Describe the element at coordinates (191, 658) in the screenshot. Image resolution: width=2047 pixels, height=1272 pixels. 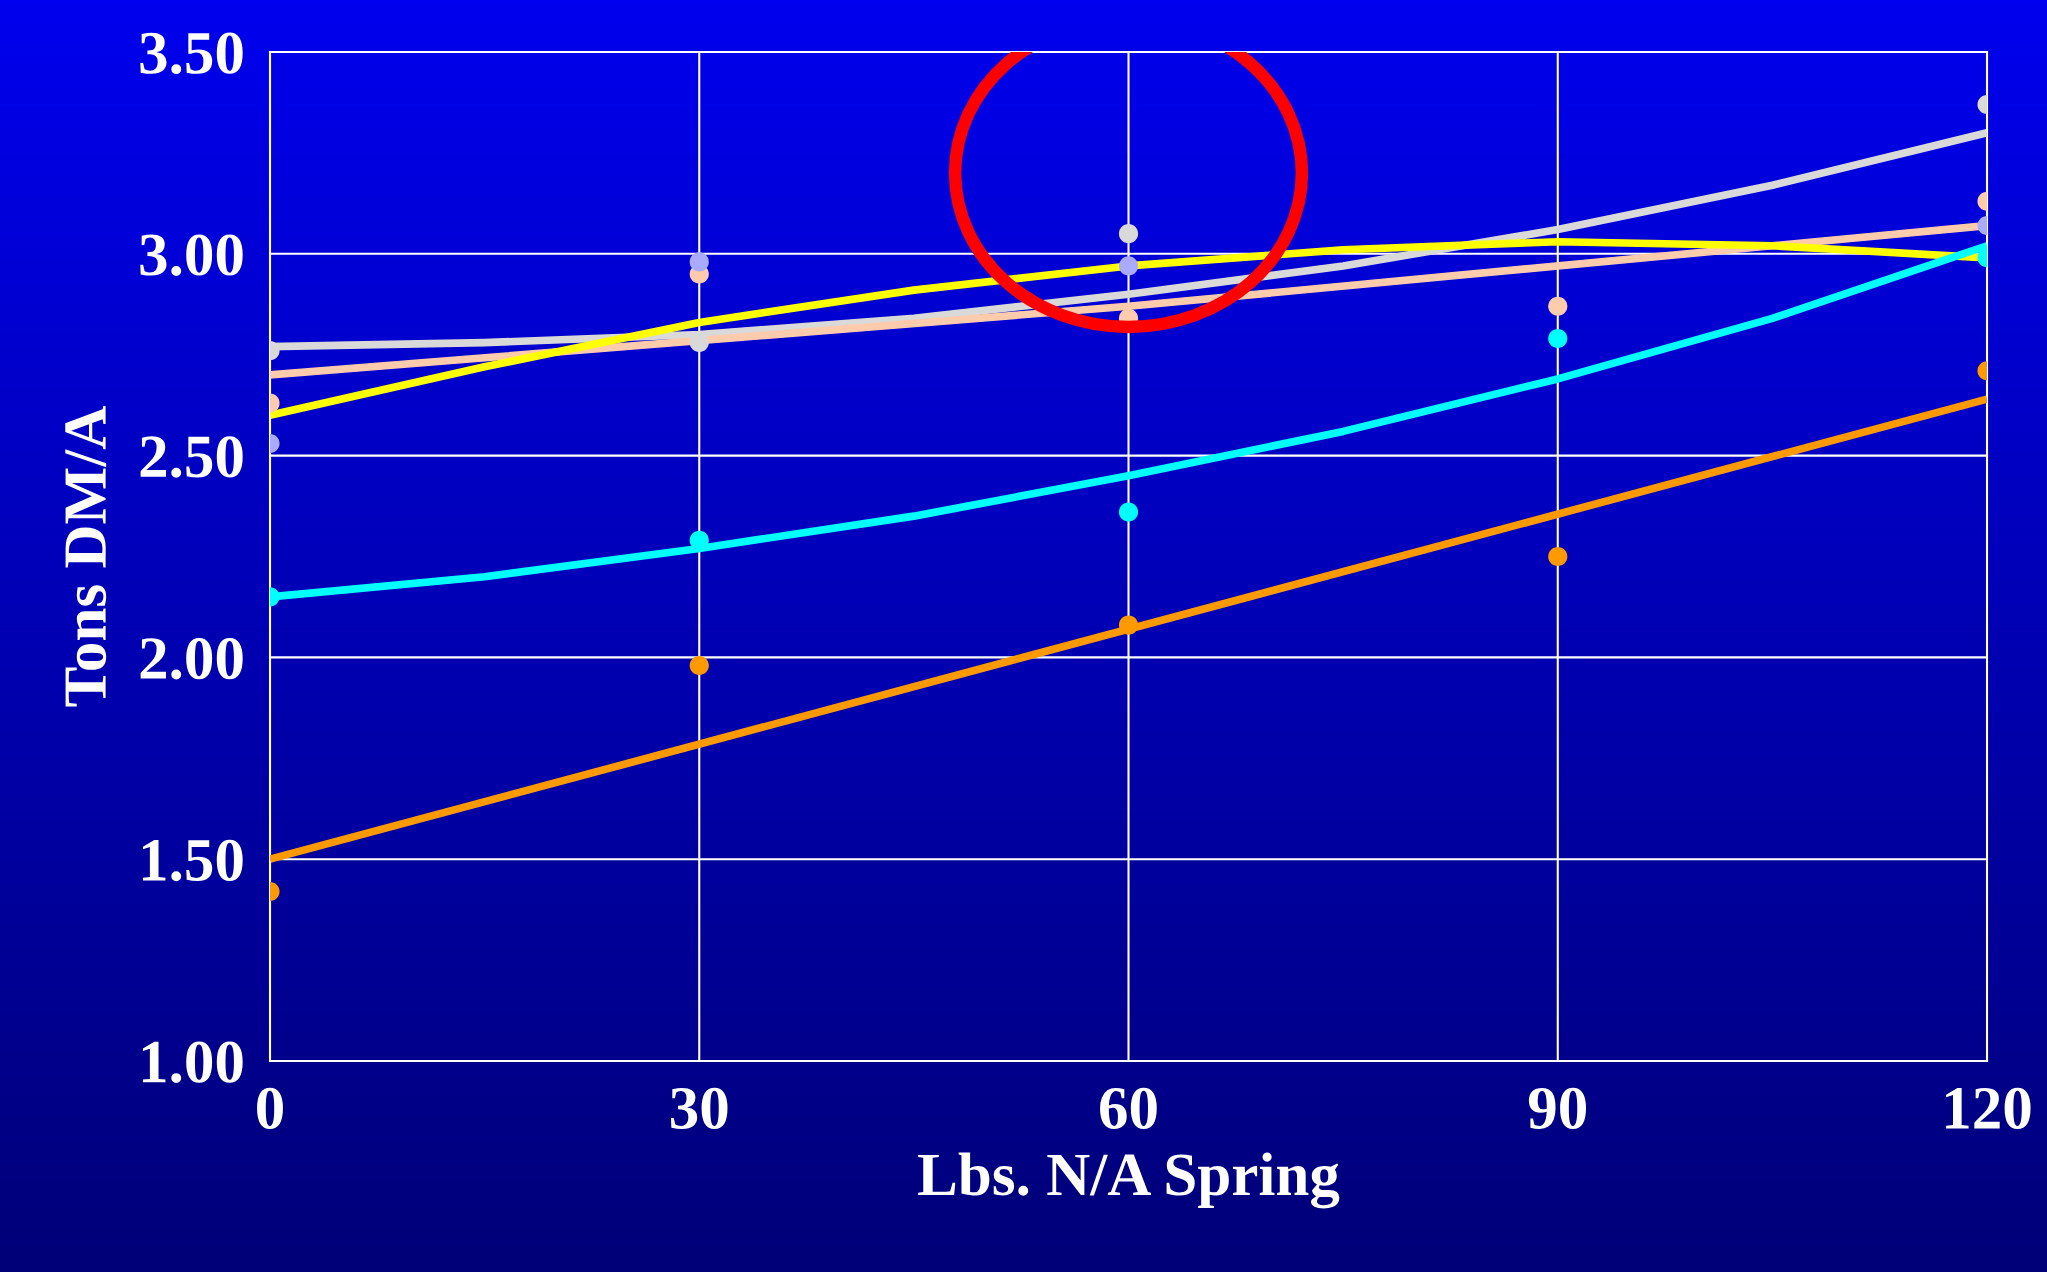
I see `y-tick-label: 2.00` at that location.